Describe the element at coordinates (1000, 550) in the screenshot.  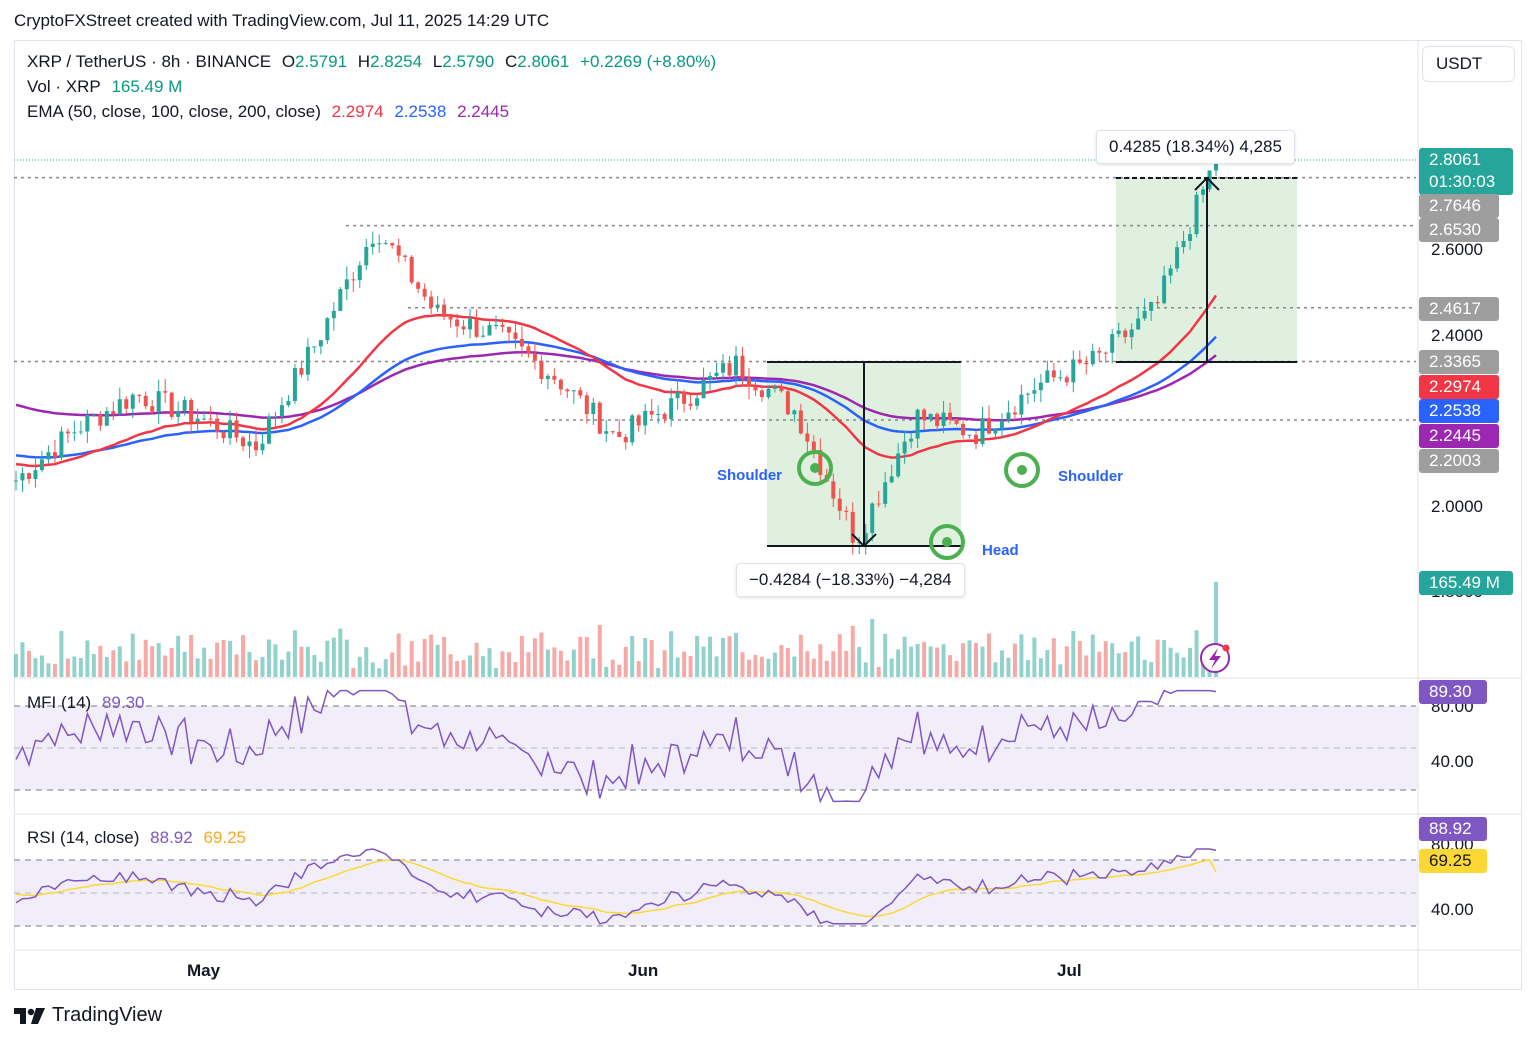
I see `head-label: Head` at that location.